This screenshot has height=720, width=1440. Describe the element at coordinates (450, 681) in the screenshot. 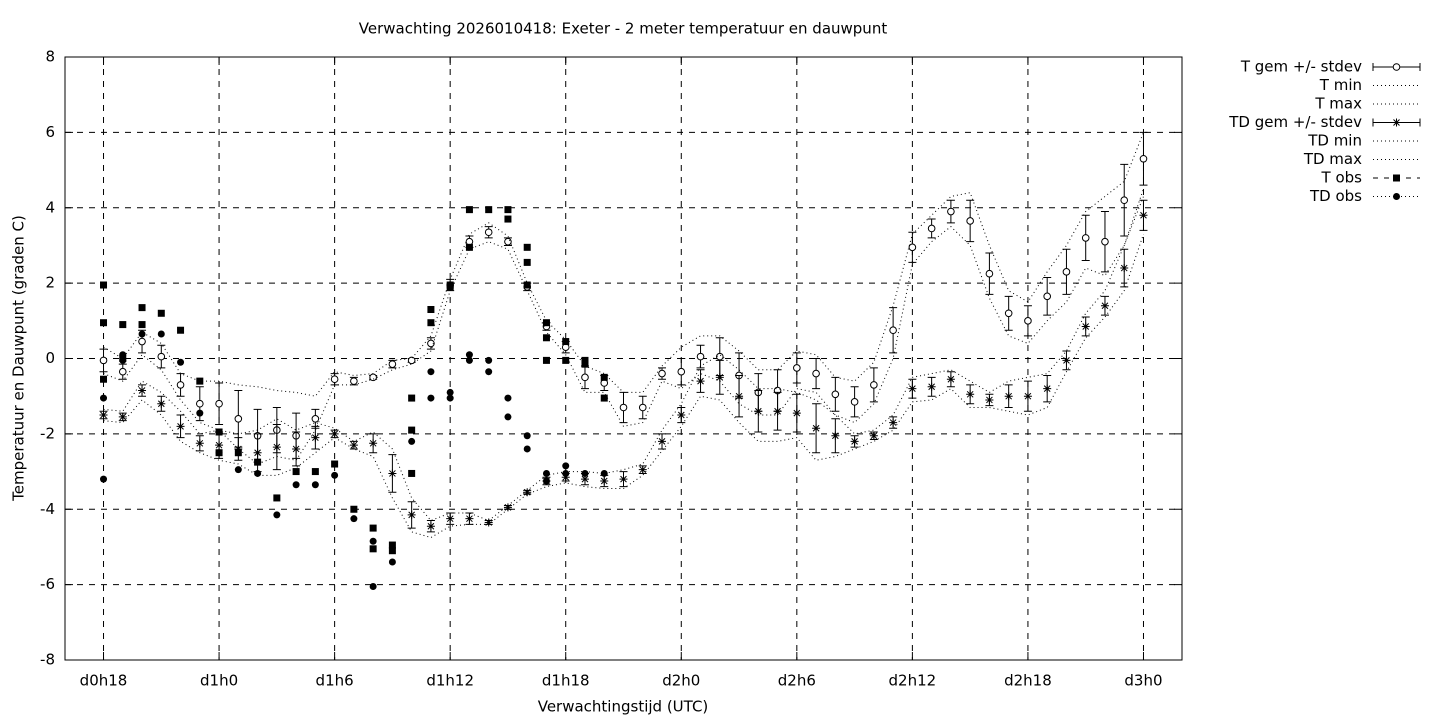

I see `x-tick-label: d1h12` at that location.